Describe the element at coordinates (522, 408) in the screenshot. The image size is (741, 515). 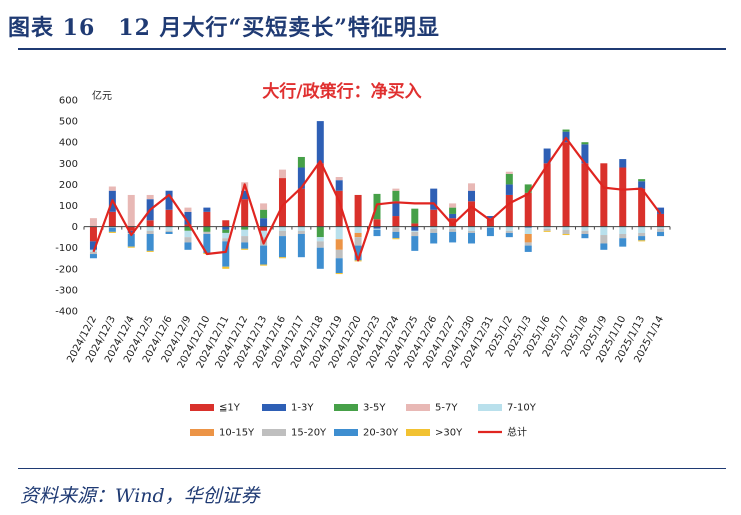
I see `legend-label: 7-10Y` at that location.